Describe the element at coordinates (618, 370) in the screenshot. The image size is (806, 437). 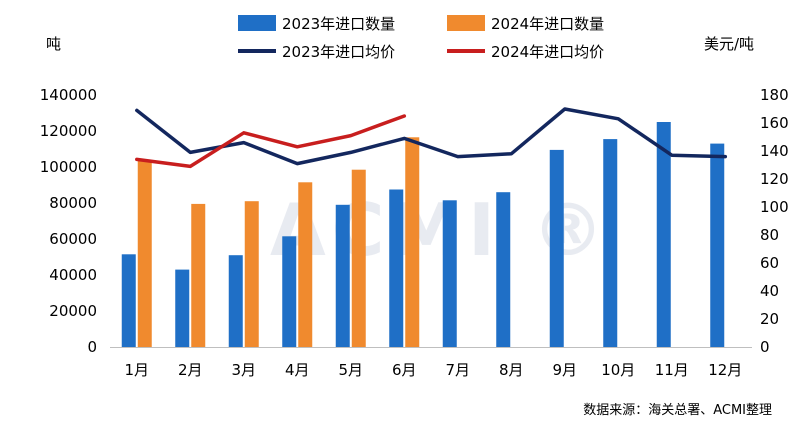
I see `x-tick-label: 10月` at that location.